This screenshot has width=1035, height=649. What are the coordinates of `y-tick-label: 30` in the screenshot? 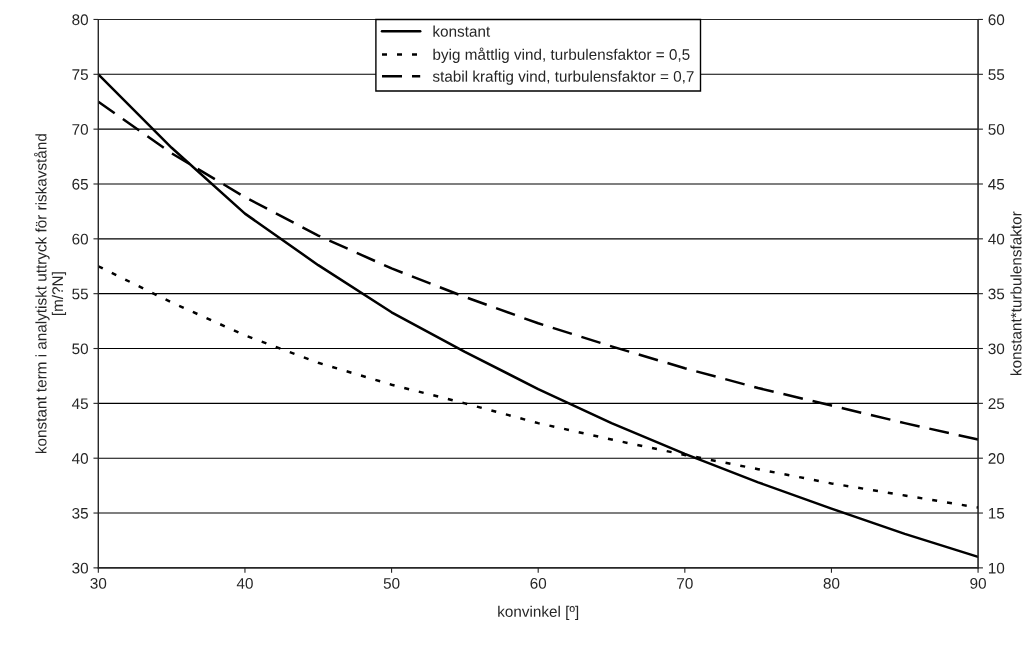 It's located at (80, 568).